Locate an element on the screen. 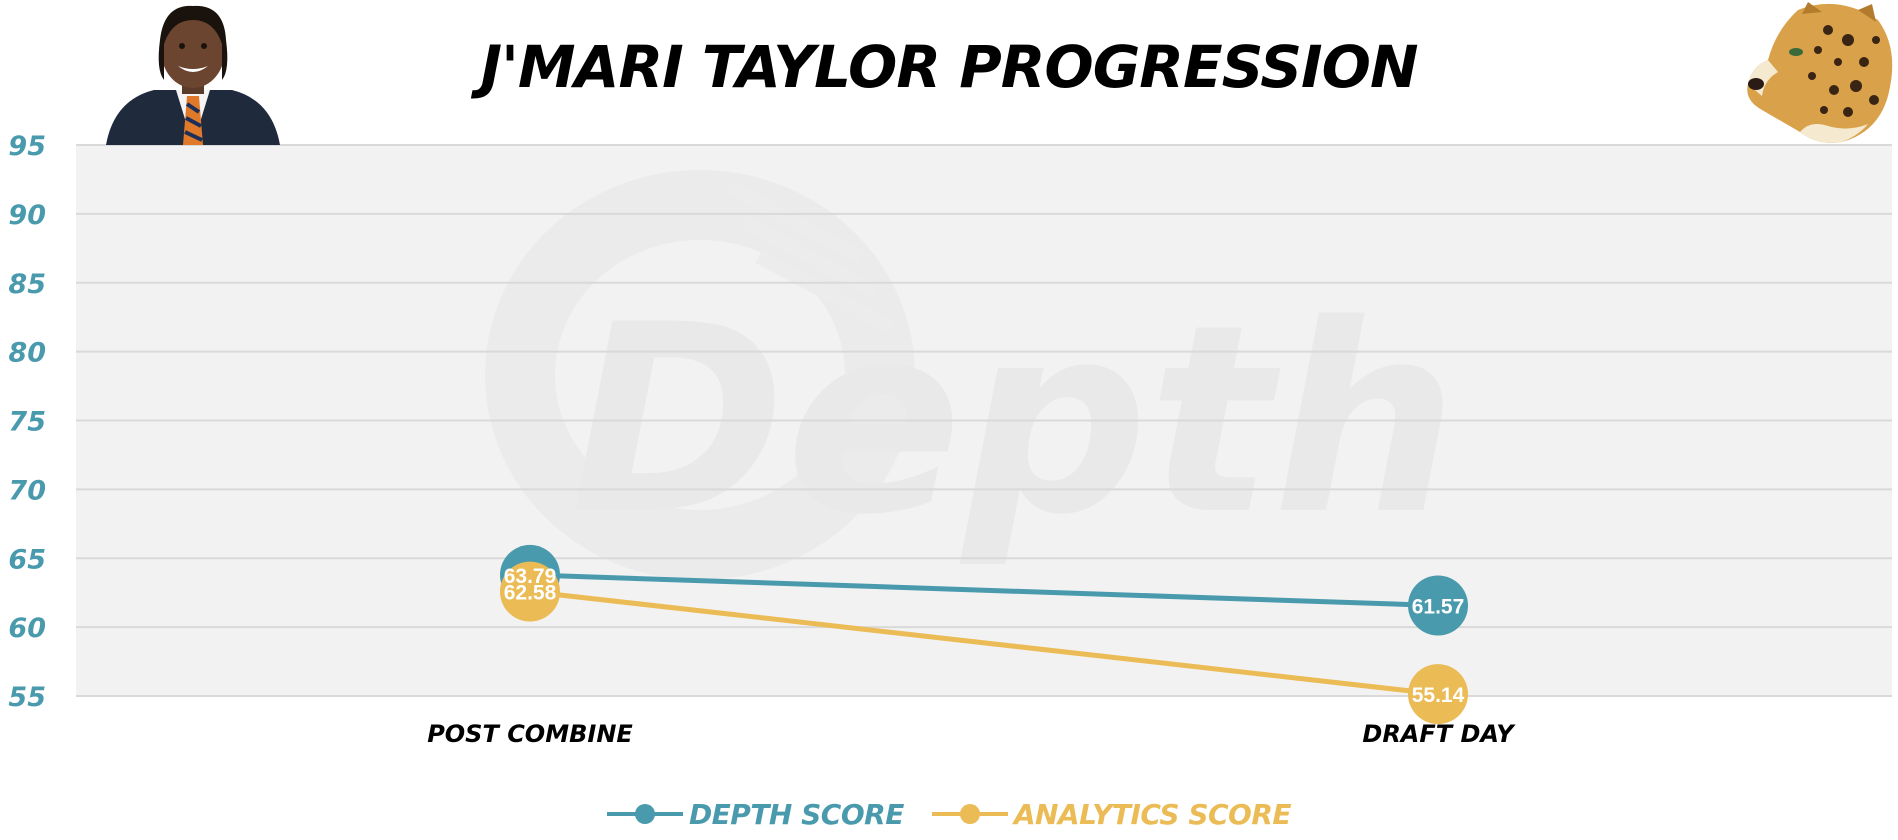 This screenshot has height=840, width=1898. data-label: 55.14 is located at coordinates (1438, 695).